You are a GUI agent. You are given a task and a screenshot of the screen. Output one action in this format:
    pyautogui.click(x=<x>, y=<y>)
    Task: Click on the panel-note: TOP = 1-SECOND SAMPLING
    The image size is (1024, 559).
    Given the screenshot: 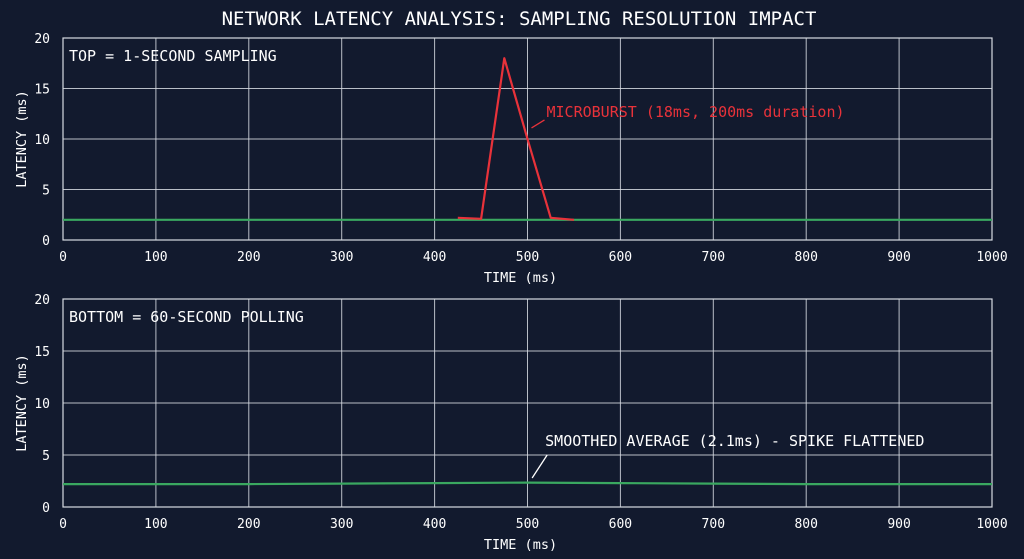 What is the action you would take?
    pyautogui.click(x=173, y=56)
    